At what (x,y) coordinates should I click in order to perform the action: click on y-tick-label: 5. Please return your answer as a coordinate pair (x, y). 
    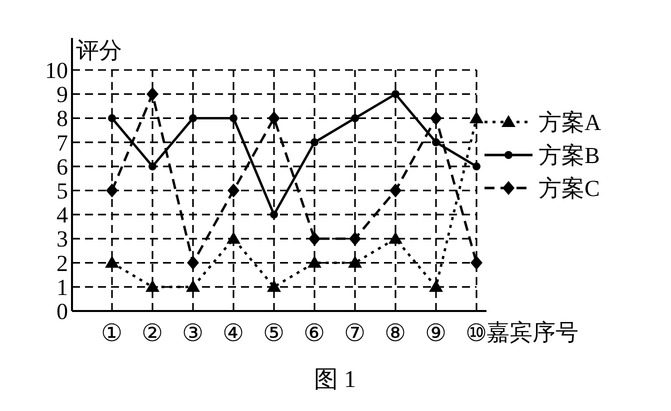
    Looking at the image, I should click on (62, 191).